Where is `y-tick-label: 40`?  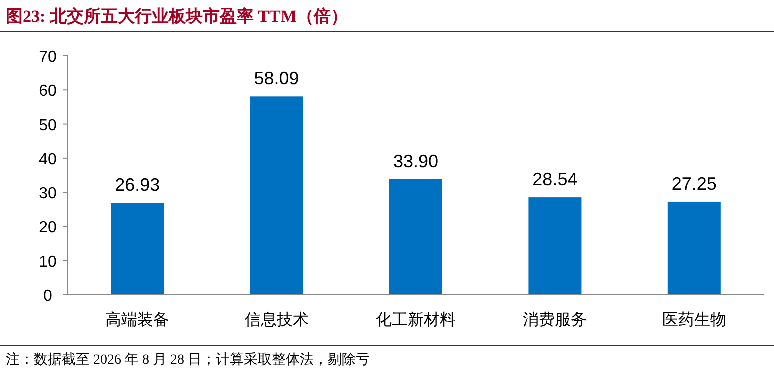
y-tick-label: 40 is located at coordinates (48, 159).